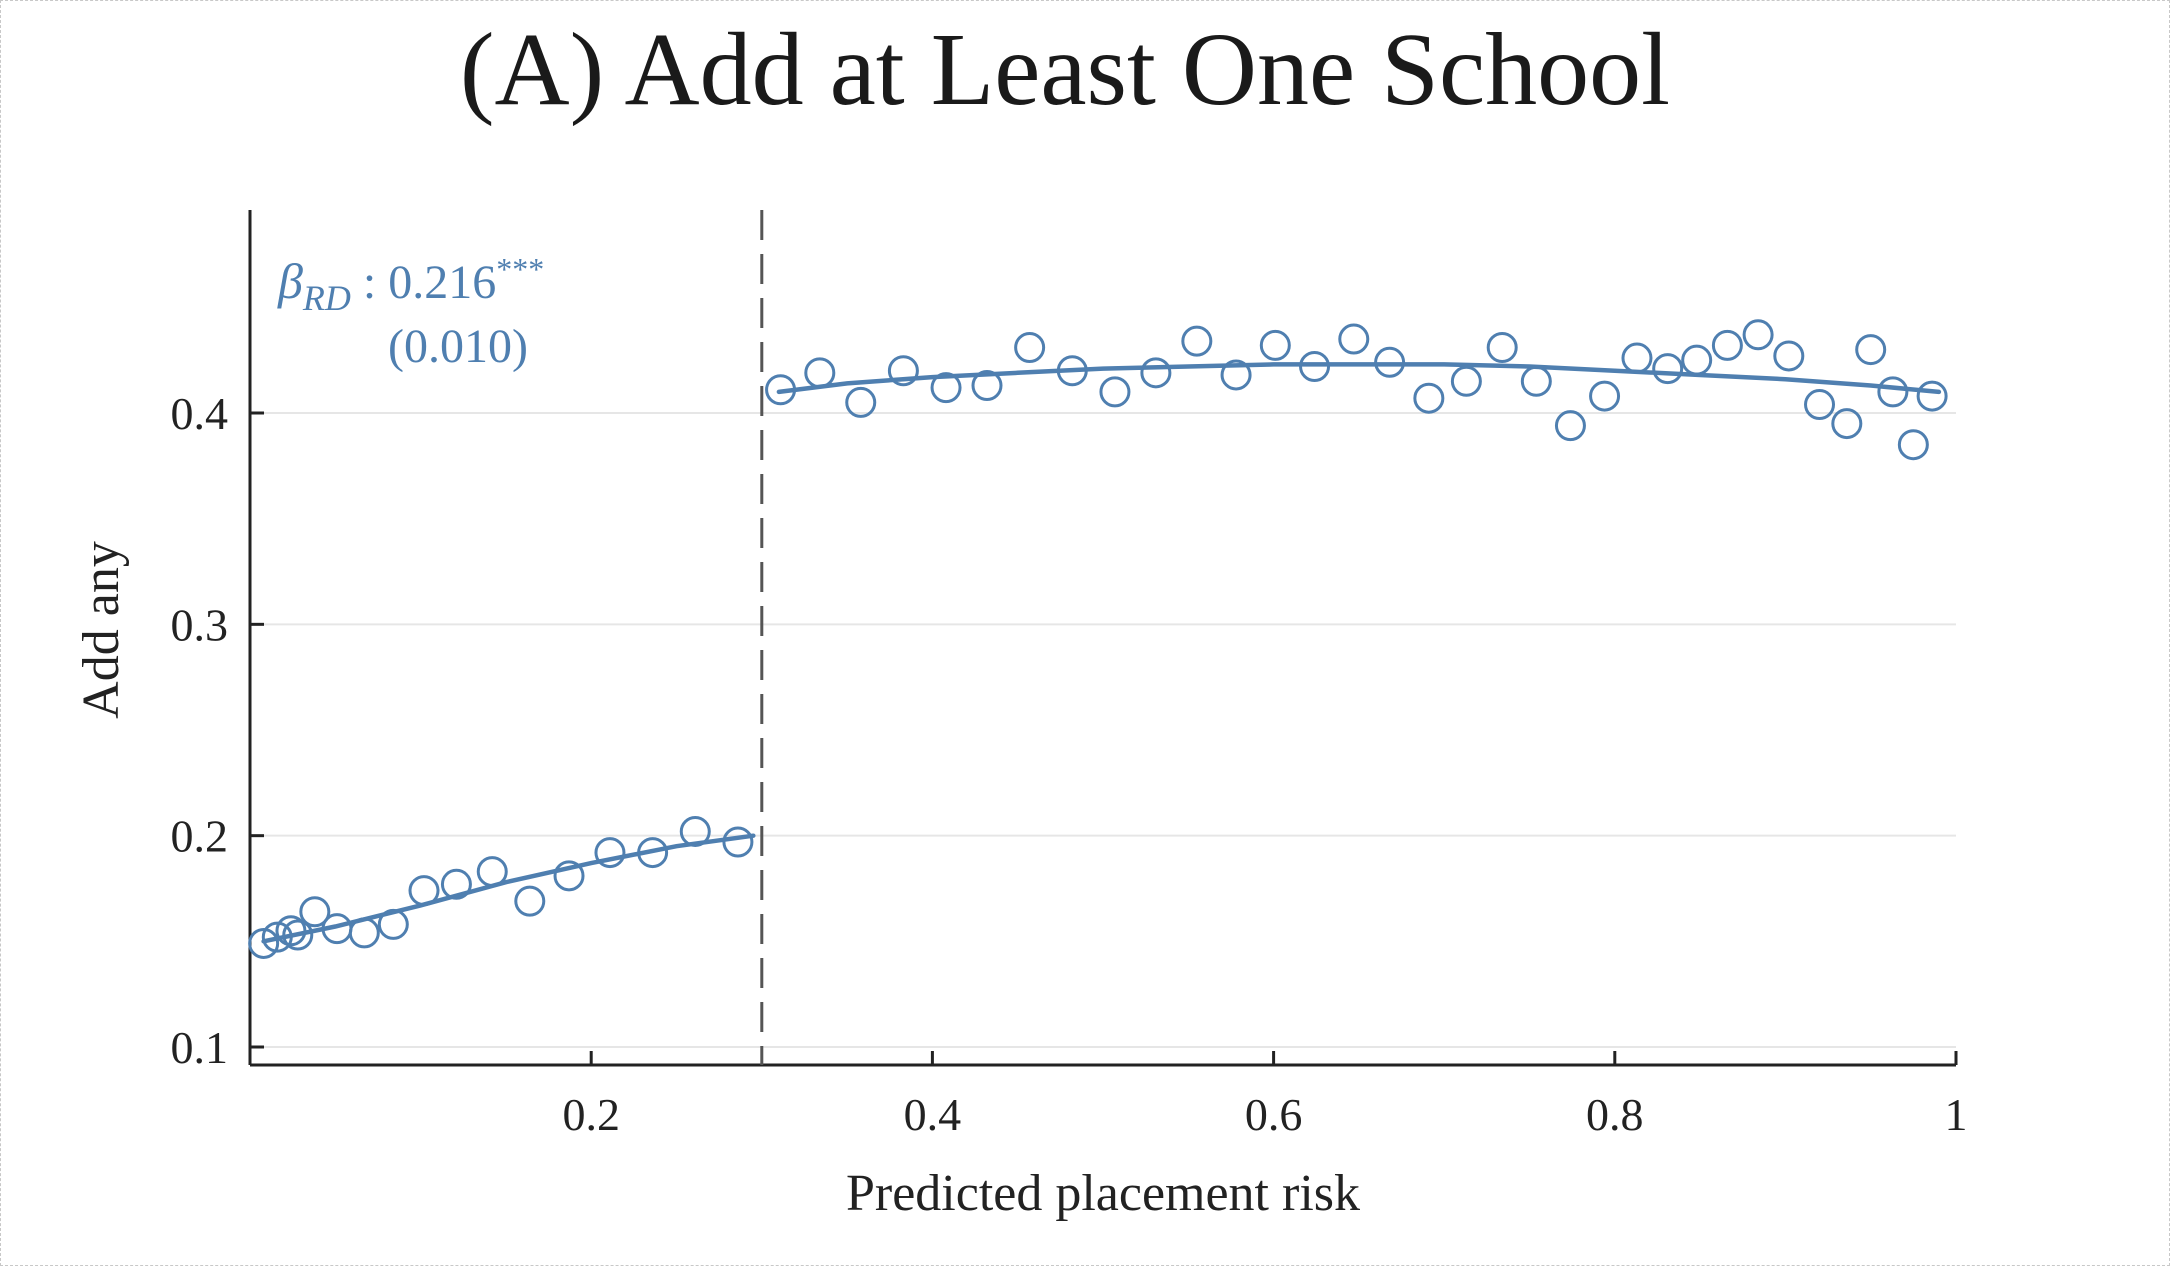 The image size is (2172, 1268). I want to click on x-tick-label: 0.8, so click(1615, 1114).